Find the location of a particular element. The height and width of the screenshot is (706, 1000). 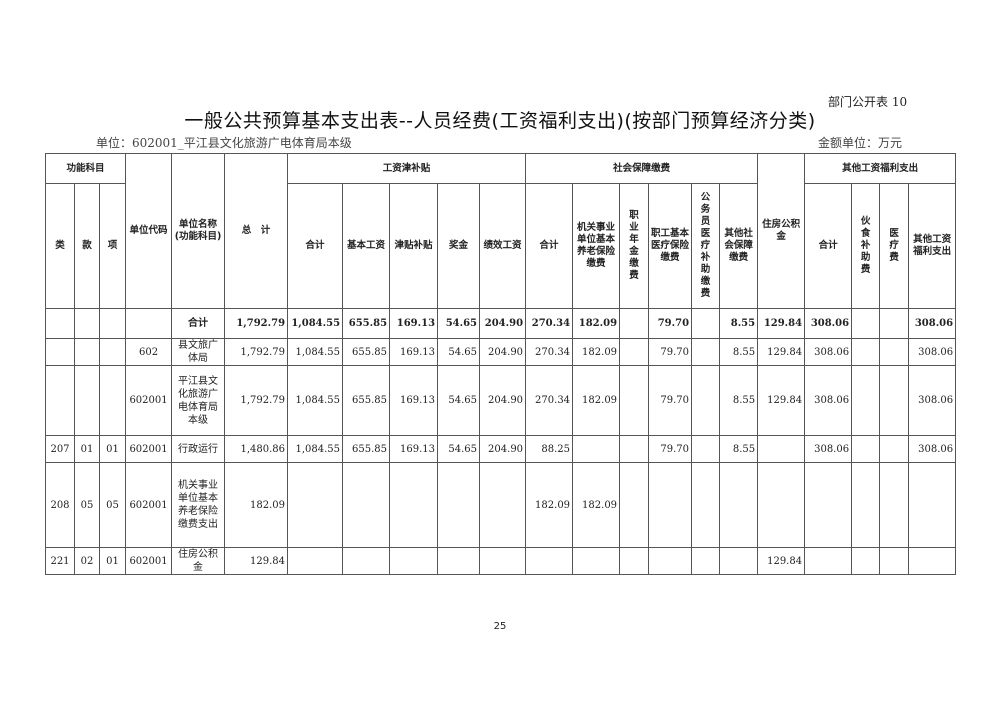

table-cell: 机关事业单位基本养老保险缴费支出 is located at coordinates (198, 505).